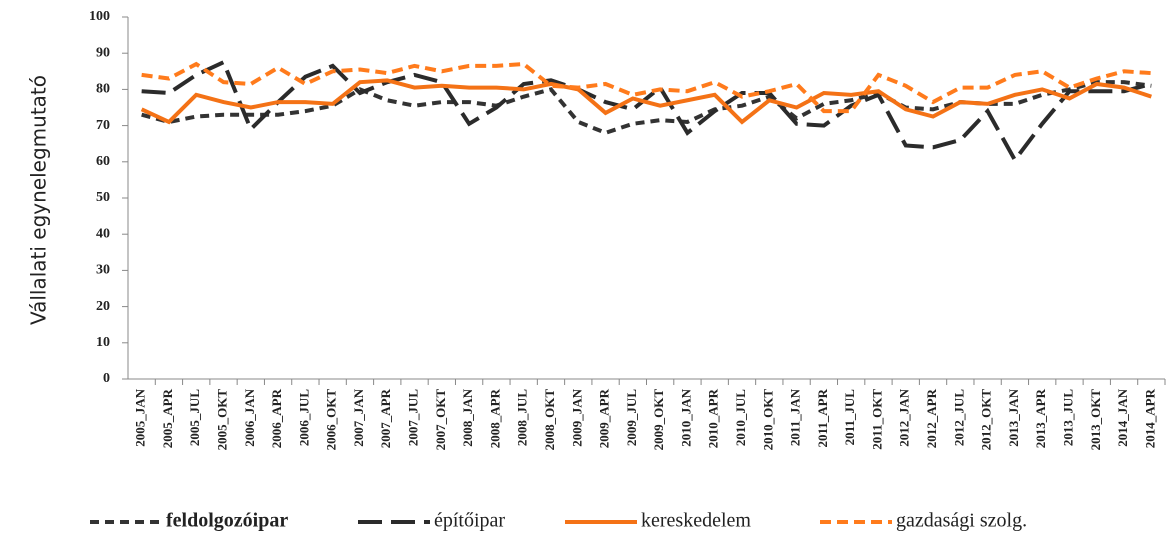  Describe the element at coordinates (276, 418) in the screenshot. I see `x-tick-label: 2006_APR` at that location.